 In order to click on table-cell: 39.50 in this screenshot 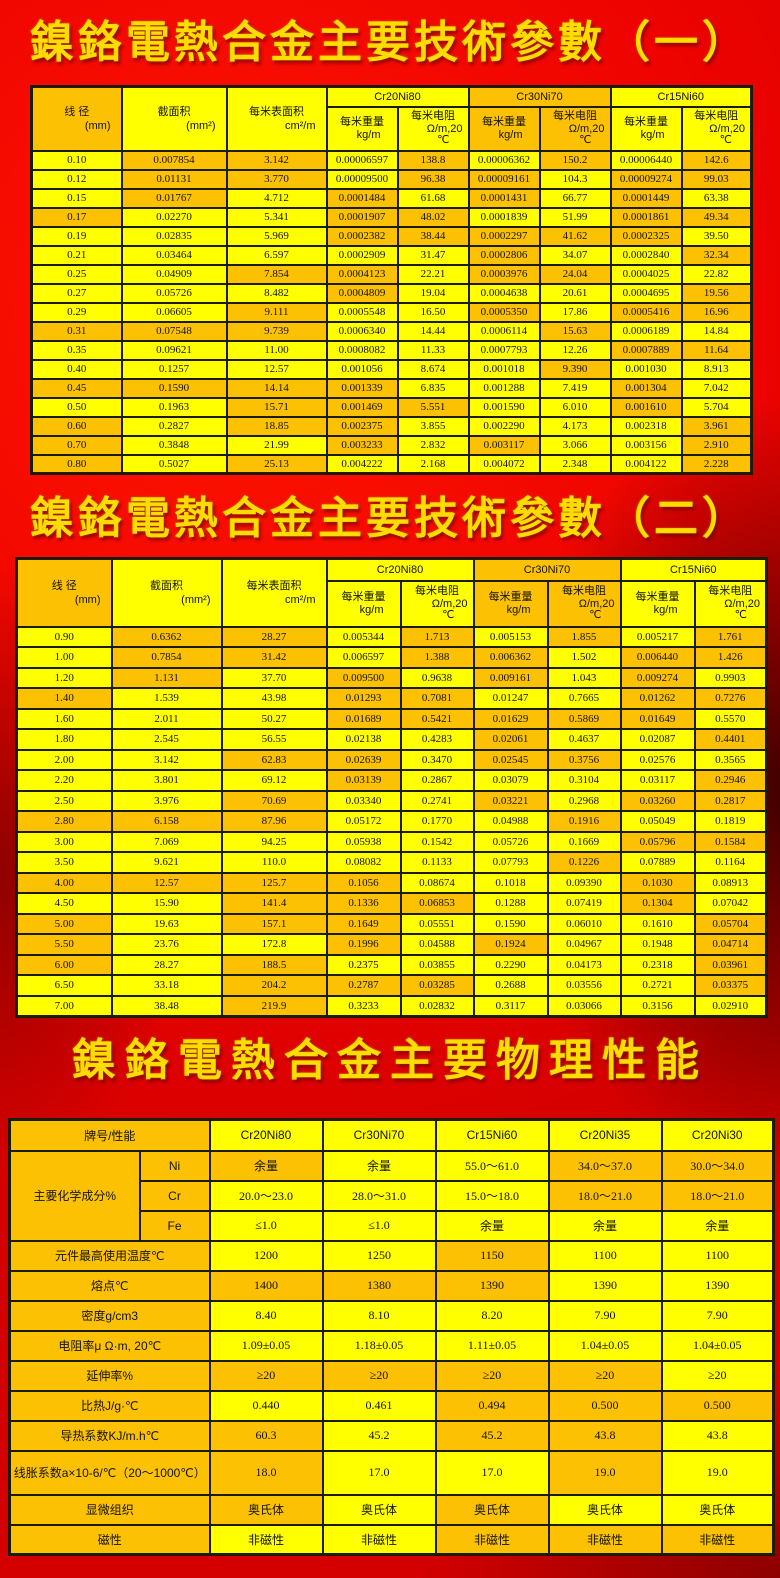, I will do `click(716, 236)`.